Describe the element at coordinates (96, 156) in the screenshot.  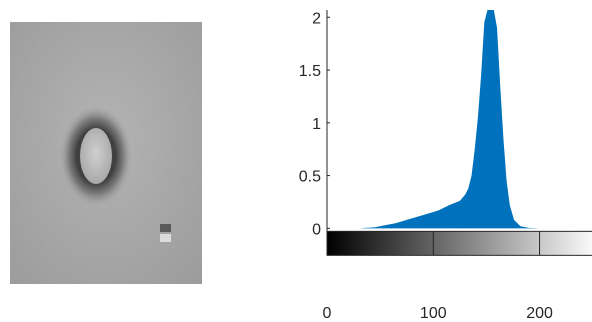
I see `particle-core` at that location.